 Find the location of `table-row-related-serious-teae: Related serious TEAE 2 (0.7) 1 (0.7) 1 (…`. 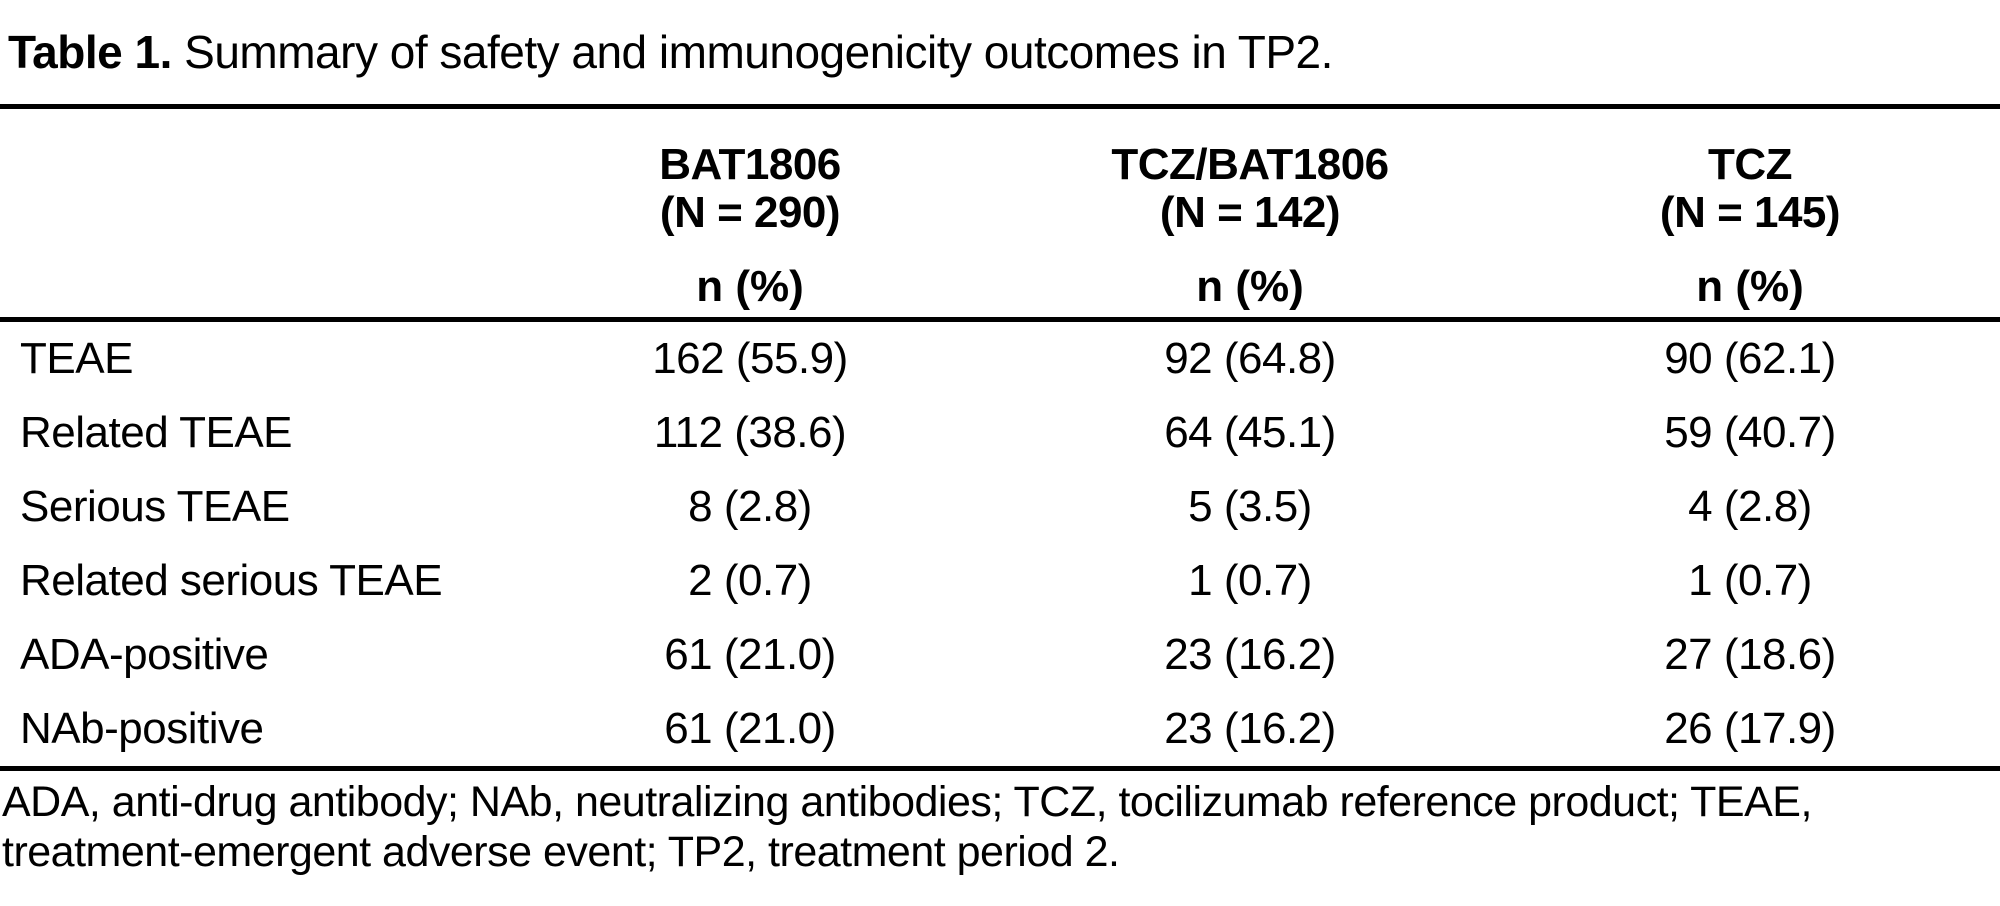

table-row-related-serious-teae: Related serious TEAE 2 (0.7) 1 (0.7) 1 (… is located at coordinates (1000, 581).